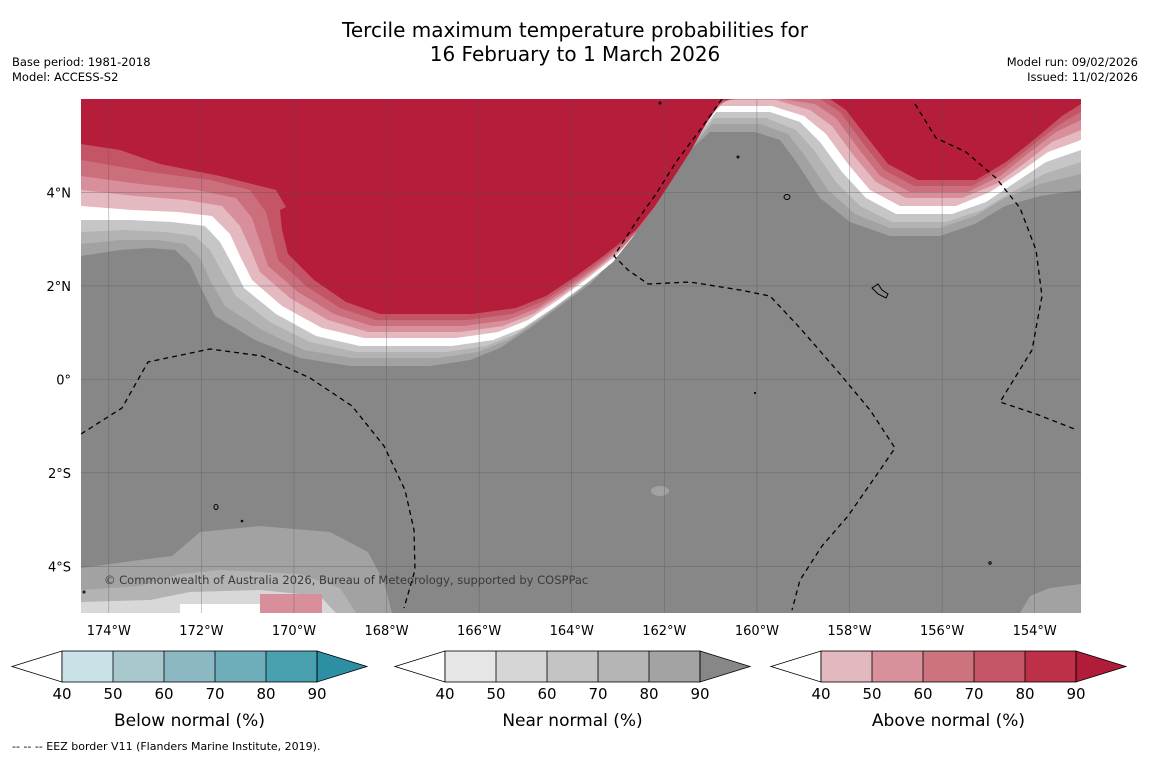 The image size is (1150, 758). I want to click on colorbar: 40 50 60 70 80 90 Above normal (%), so click(948, 690).